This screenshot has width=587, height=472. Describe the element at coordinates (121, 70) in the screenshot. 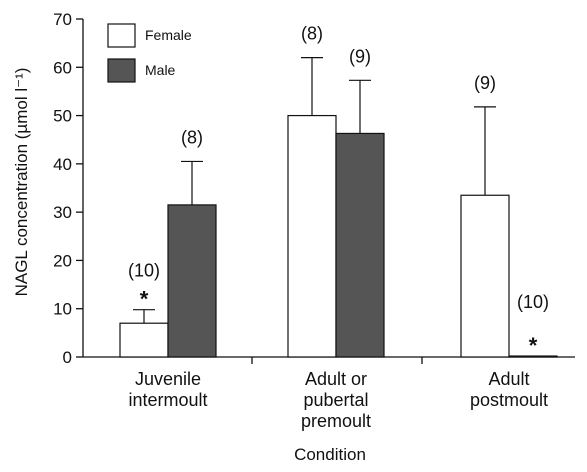

I see `legend-swatch-male` at that location.